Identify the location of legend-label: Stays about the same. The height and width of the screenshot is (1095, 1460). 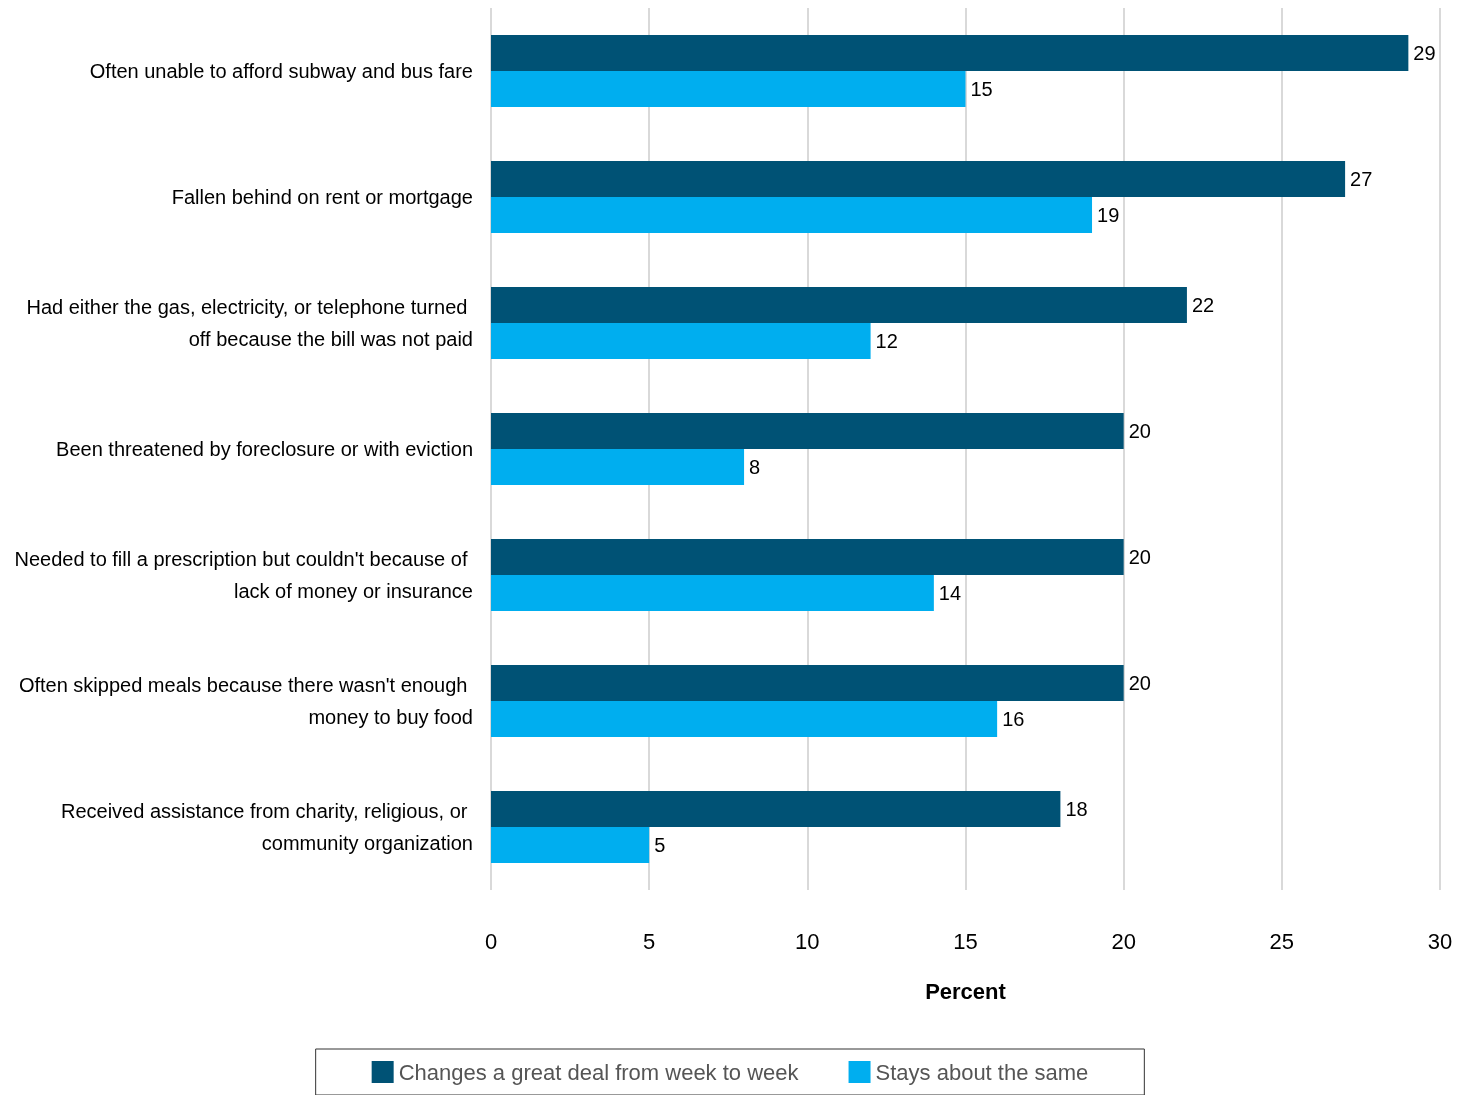
(982, 1072).